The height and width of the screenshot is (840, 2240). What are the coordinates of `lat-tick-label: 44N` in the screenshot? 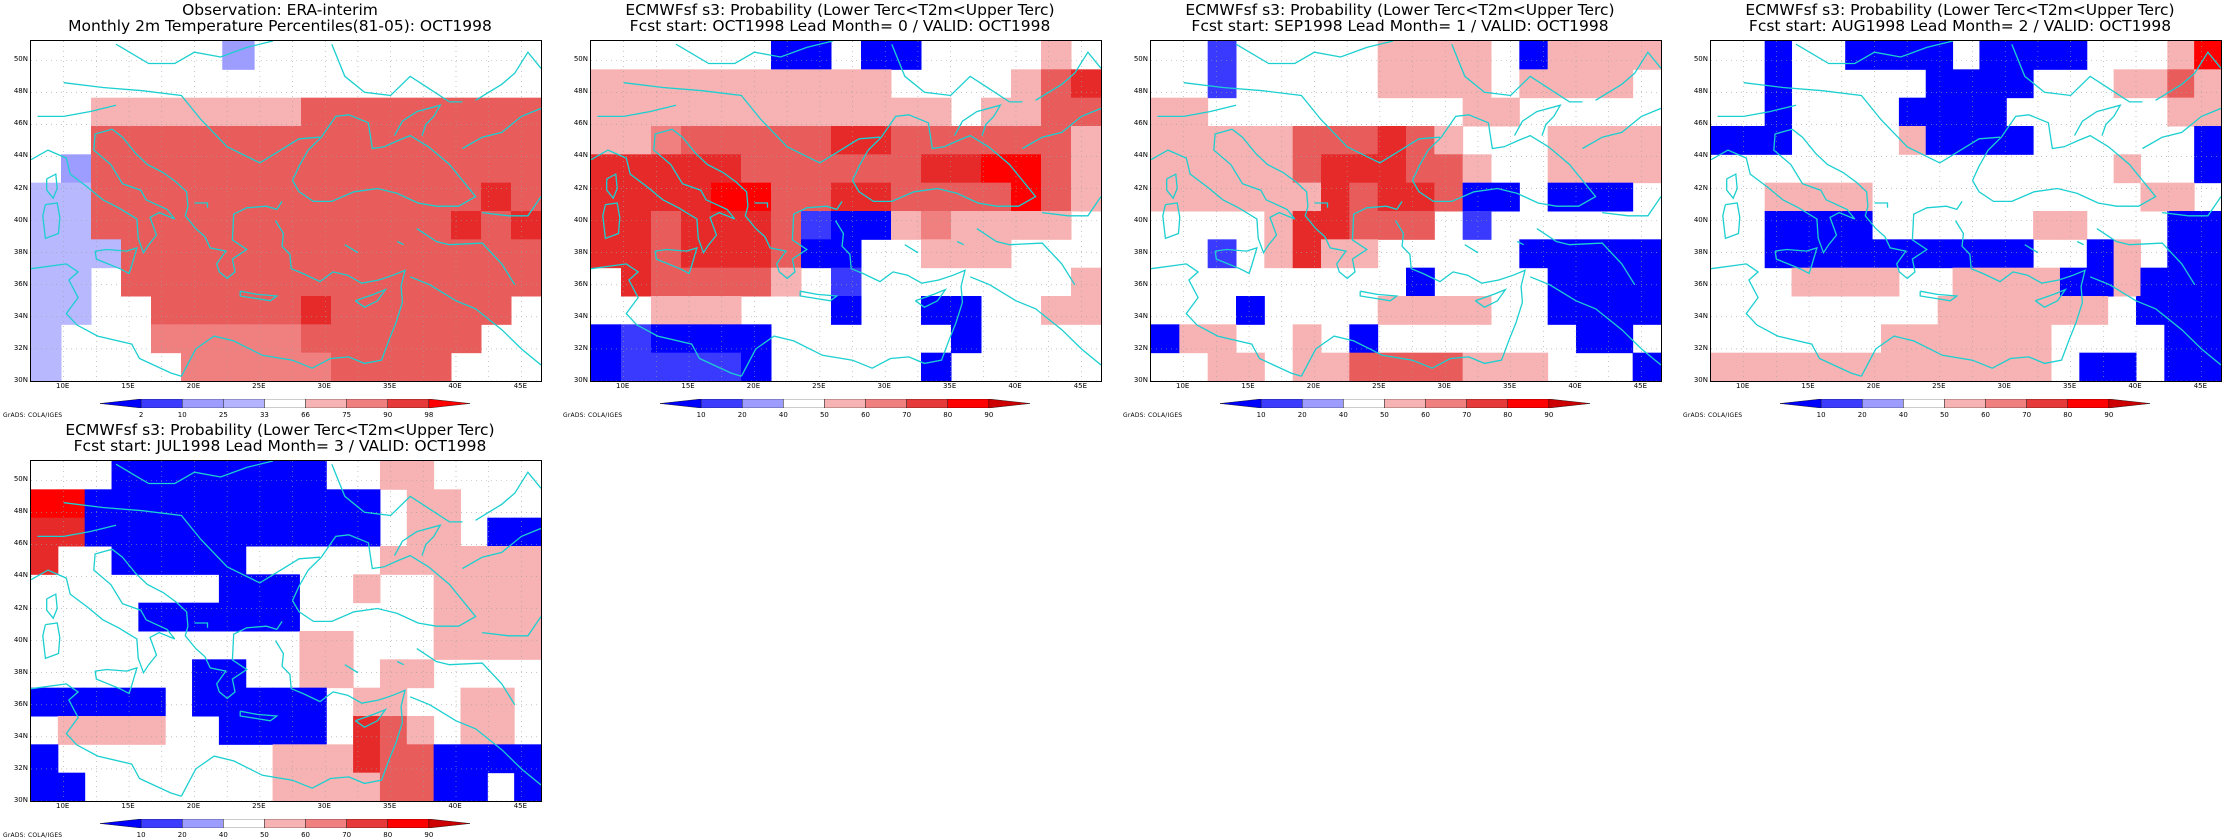 It's located at (20, 575).